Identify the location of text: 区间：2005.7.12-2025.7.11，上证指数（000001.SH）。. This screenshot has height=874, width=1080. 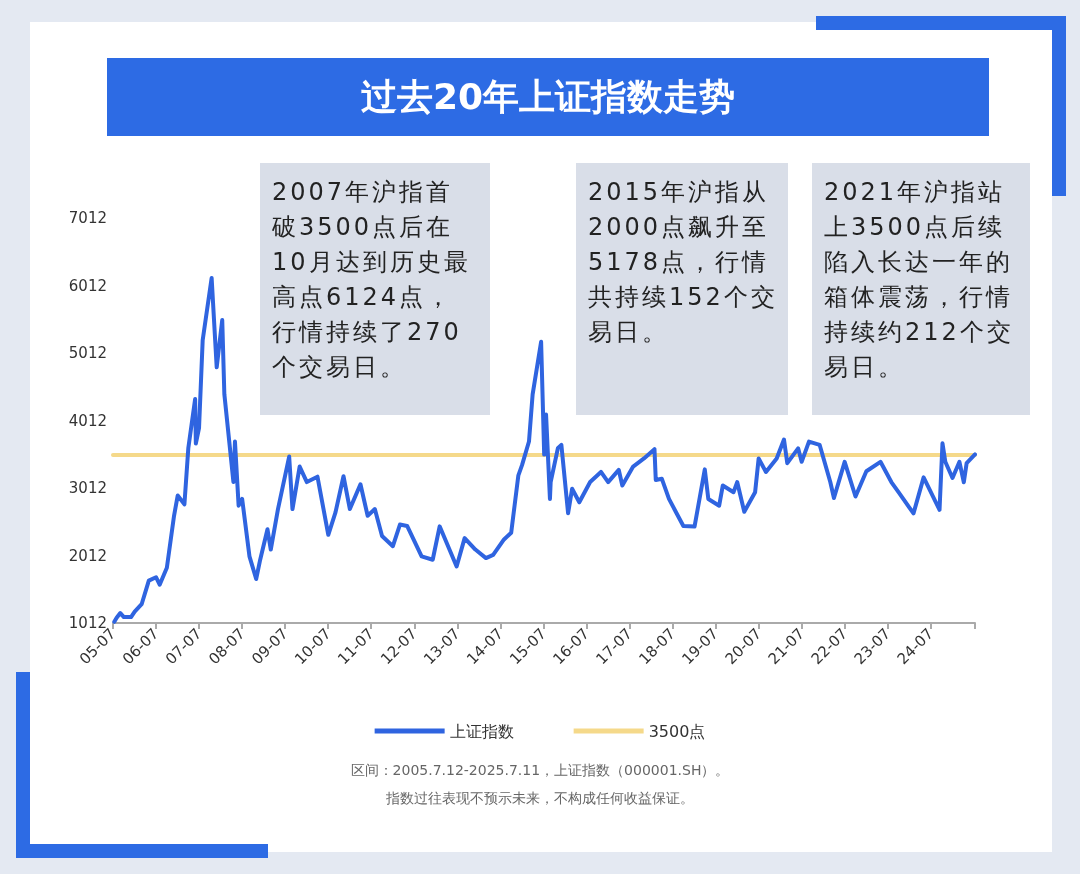
(540, 771).